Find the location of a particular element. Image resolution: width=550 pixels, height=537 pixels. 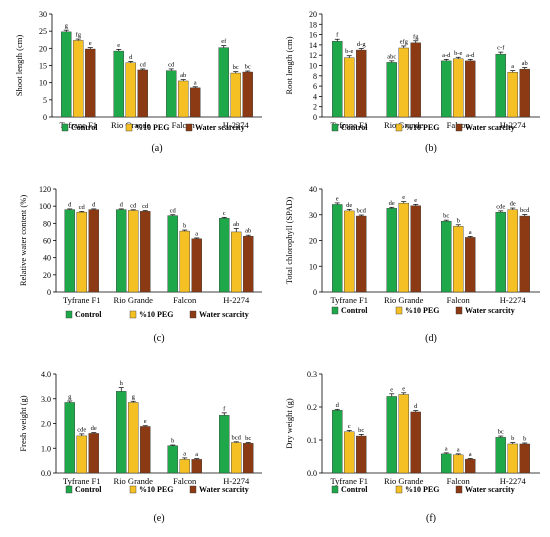

significance-label: b-e is located at coordinates (349, 51).